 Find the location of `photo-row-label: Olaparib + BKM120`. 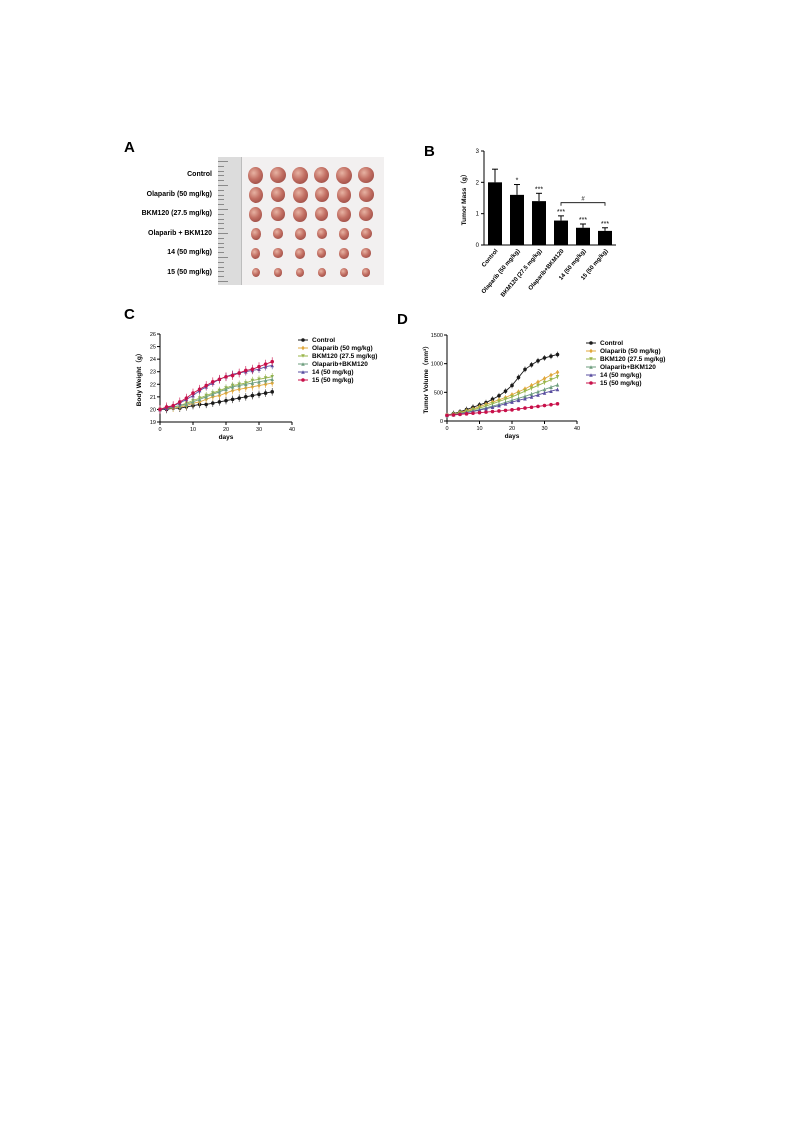

photo-row-label: Olaparib + BKM120 is located at coordinates (180, 233).